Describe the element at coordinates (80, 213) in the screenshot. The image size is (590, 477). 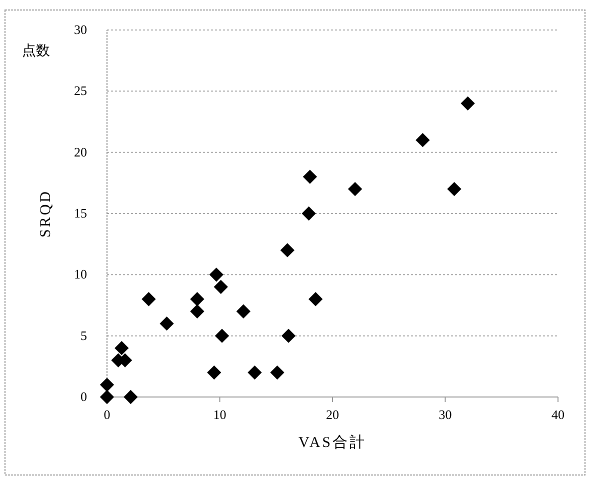
I see `y-tick-label: 15` at that location.